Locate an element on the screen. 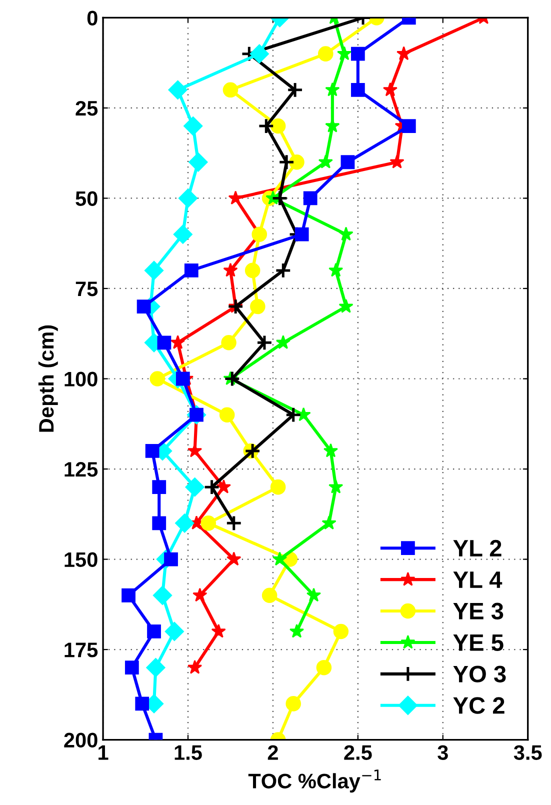  x-axis-title: TOC %Clay$^{−1}$ is located at coordinates (314, 781).